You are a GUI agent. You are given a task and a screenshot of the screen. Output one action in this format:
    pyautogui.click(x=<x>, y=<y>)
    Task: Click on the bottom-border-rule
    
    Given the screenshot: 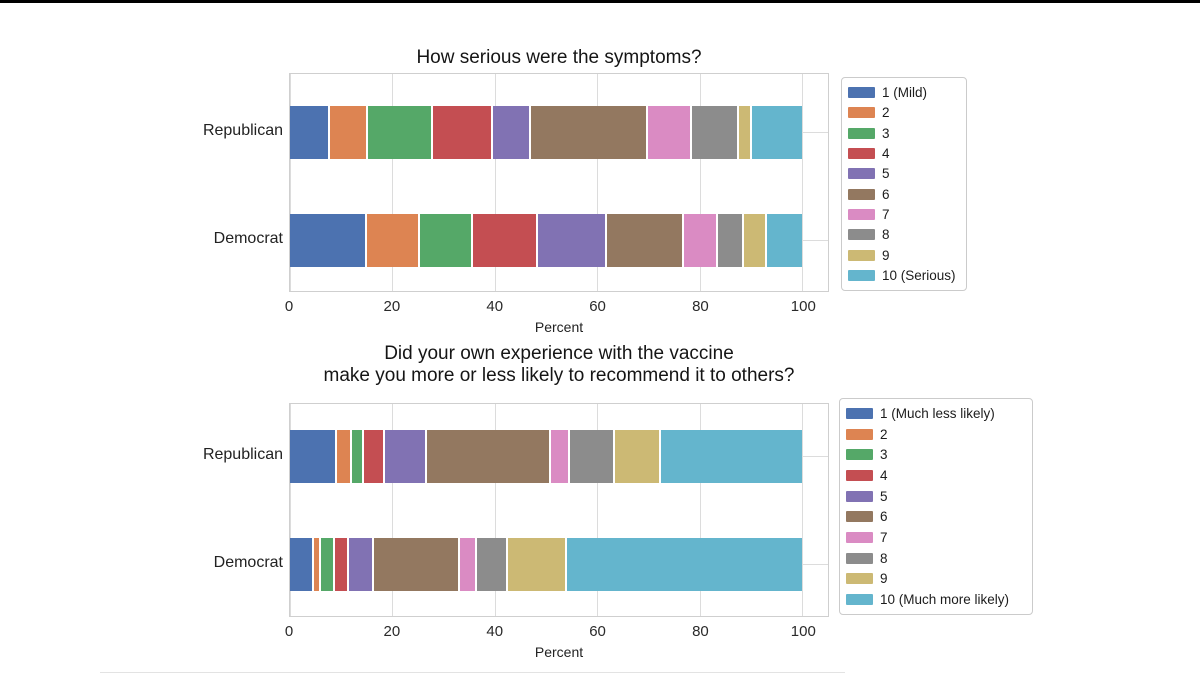 What is the action you would take?
    pyautogui.click(x=472, y=672)
    